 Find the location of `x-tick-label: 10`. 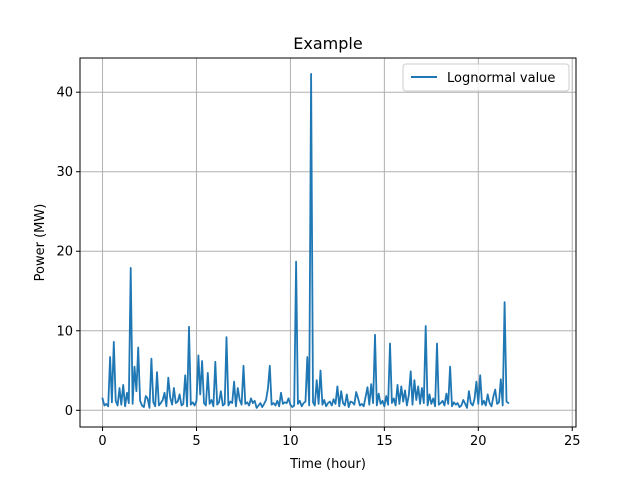

x-tick-label: 10 is located at coordinates (290, 441).